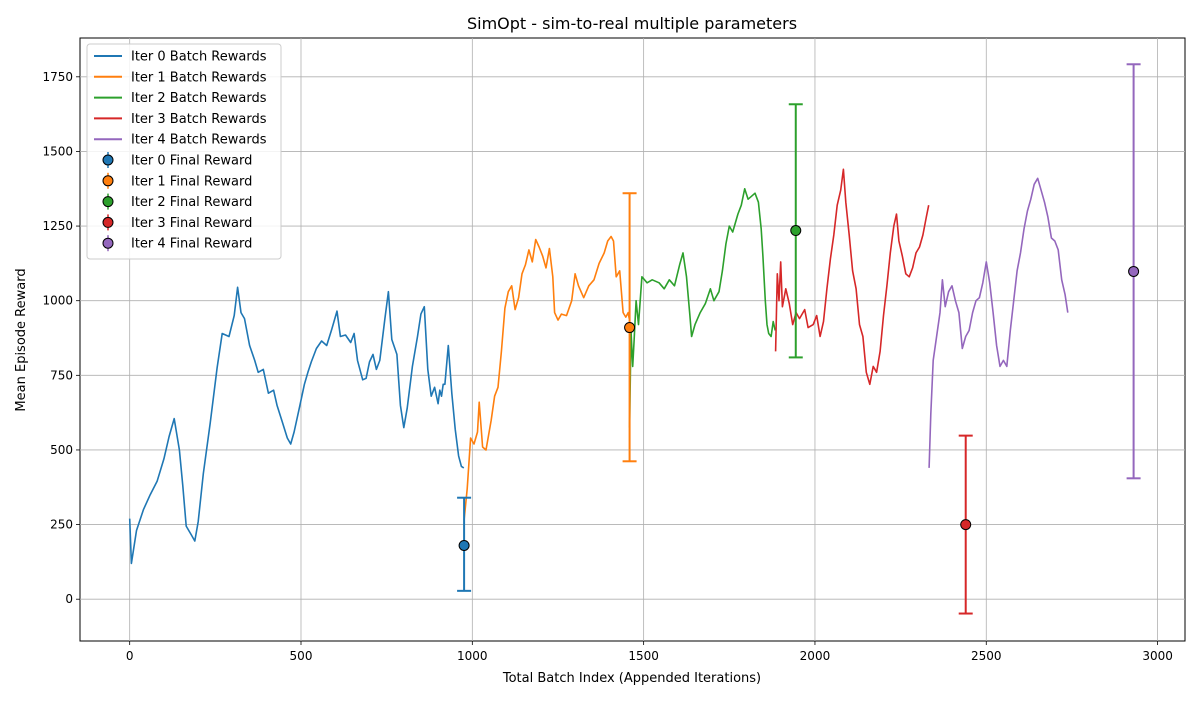 The width and height of the screenshot is (1200, 704). What do you see at coordinates (986, 656) in the screenshot?
I see `x-tick-label: 2500` at bounding box center [986, 656].